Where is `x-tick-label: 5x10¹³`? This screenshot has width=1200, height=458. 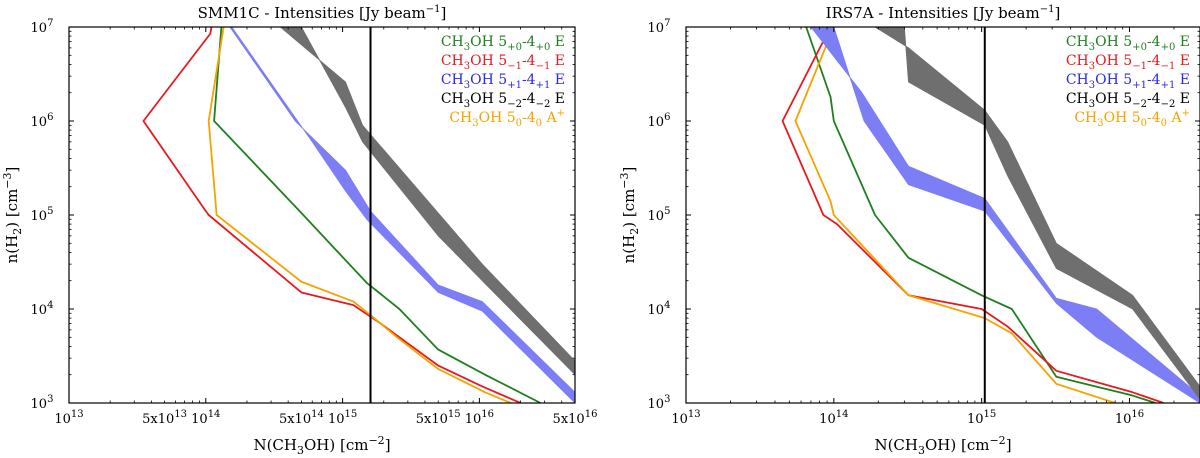
x-tick-label: 5x10¹³ is located at coordinates (164, 418).